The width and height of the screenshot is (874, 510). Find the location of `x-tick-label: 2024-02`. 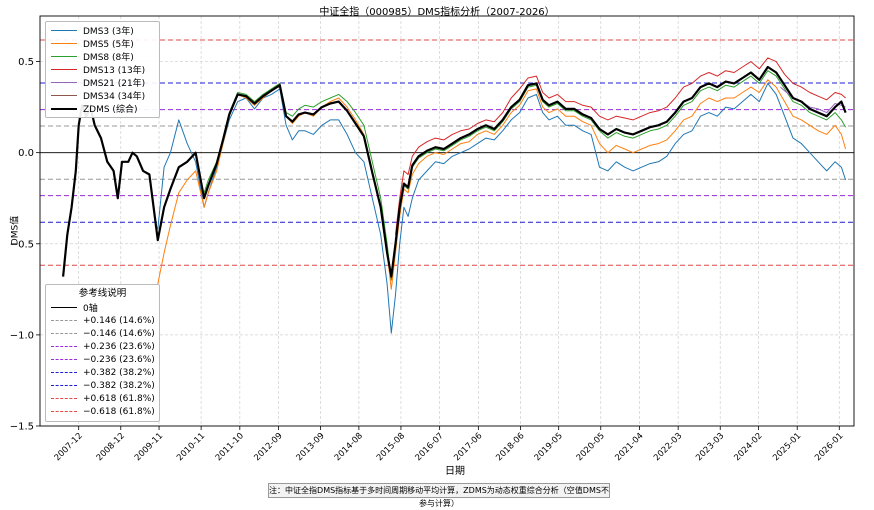

x-tick-label: 2024-02 is located at coordinates (748, 447).